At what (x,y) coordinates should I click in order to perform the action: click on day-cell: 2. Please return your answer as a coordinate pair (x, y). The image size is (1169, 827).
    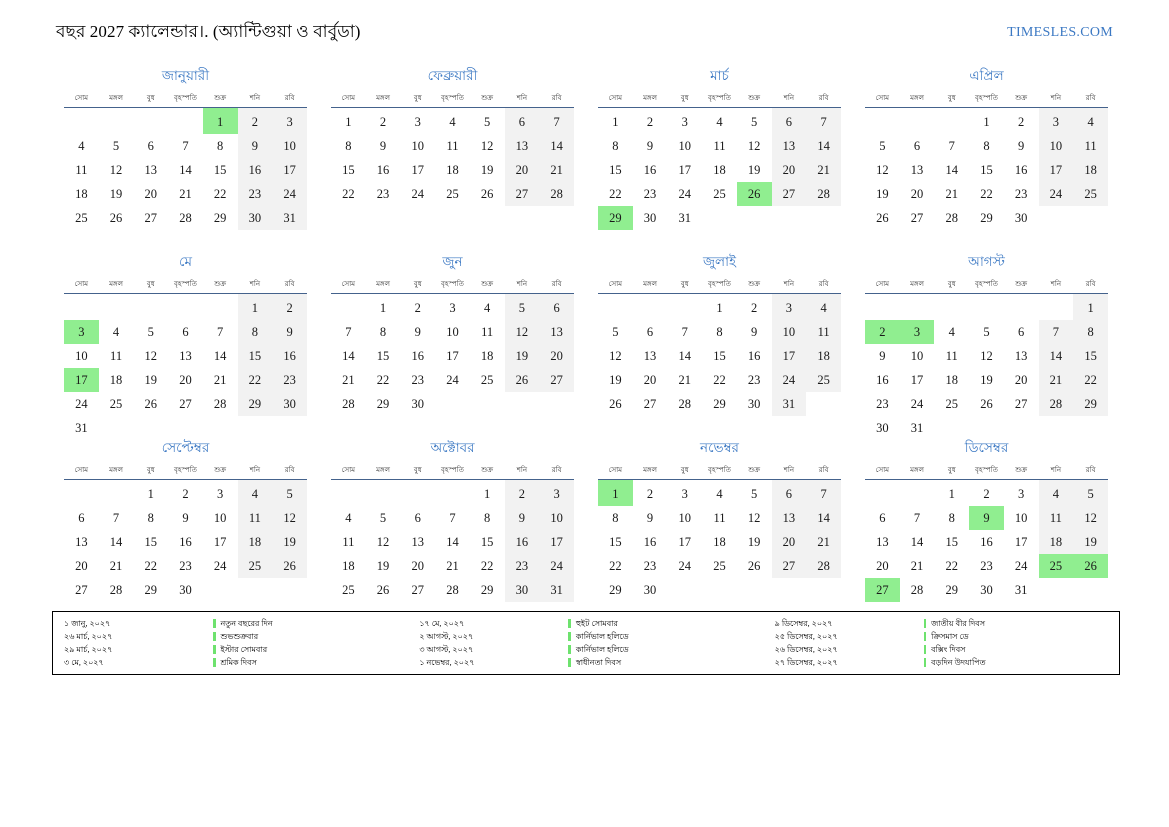
    Looking at the image, I should click on (255, 120).